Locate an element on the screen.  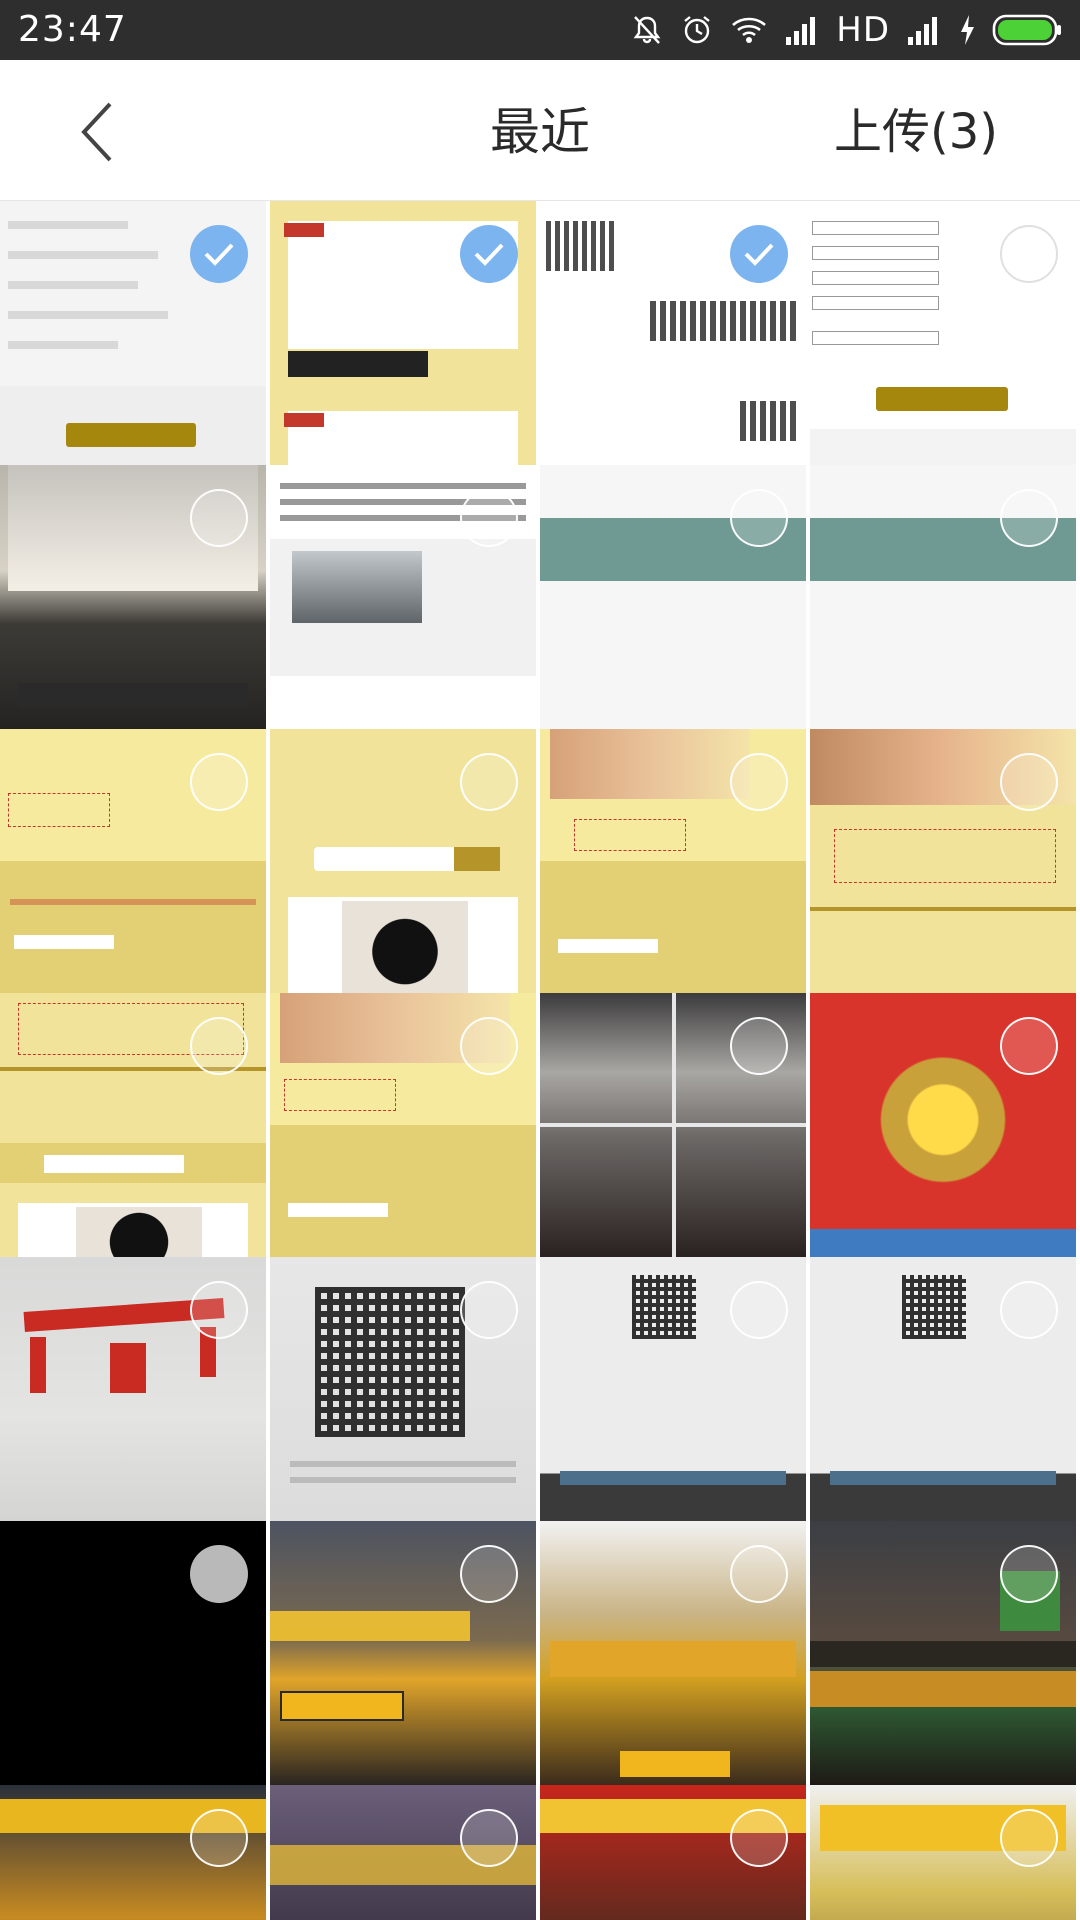
upload-button: 上传(3) is located at coordinates (916, 132).